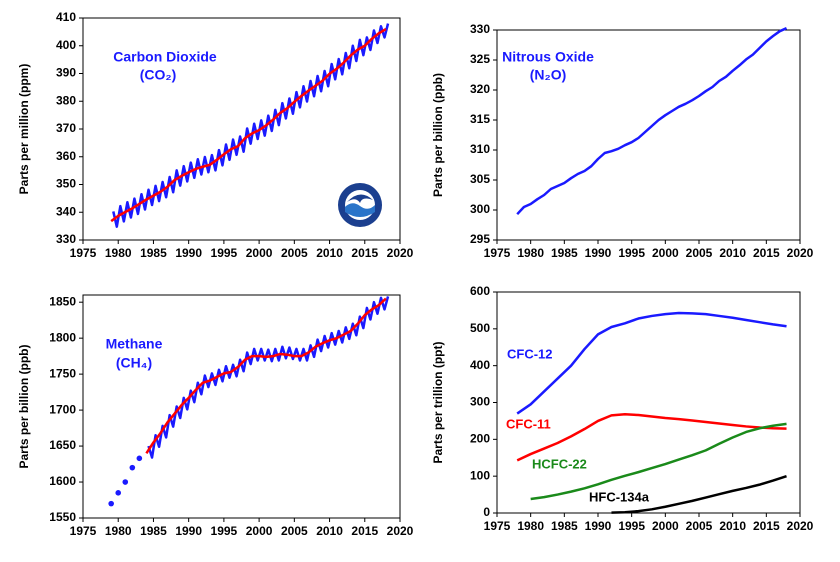  I want to click on y-tick-label: 325, so click(480, 59).